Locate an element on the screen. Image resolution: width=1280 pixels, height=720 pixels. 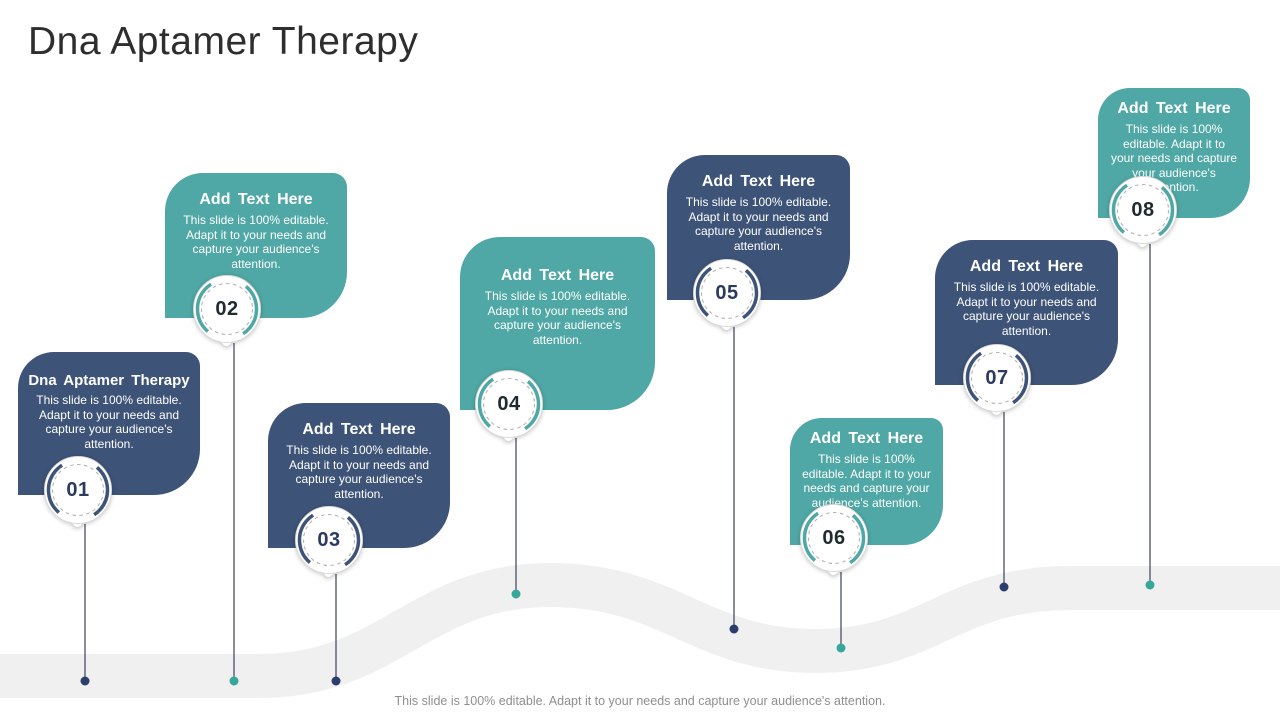
step-number: 06 is located at coordinates (834, 537).